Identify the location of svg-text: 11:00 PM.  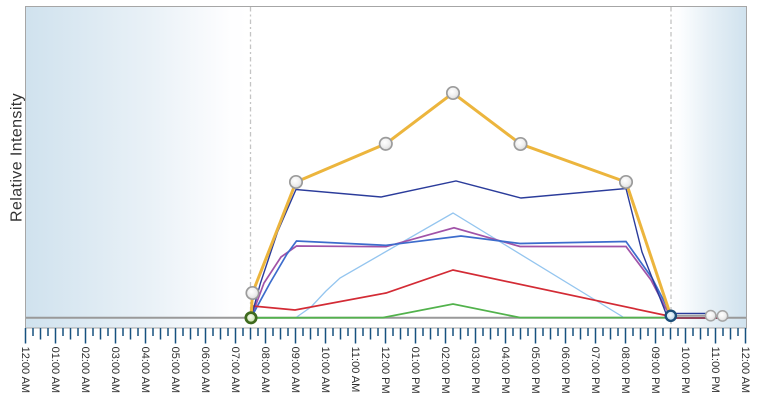
(715, 370).